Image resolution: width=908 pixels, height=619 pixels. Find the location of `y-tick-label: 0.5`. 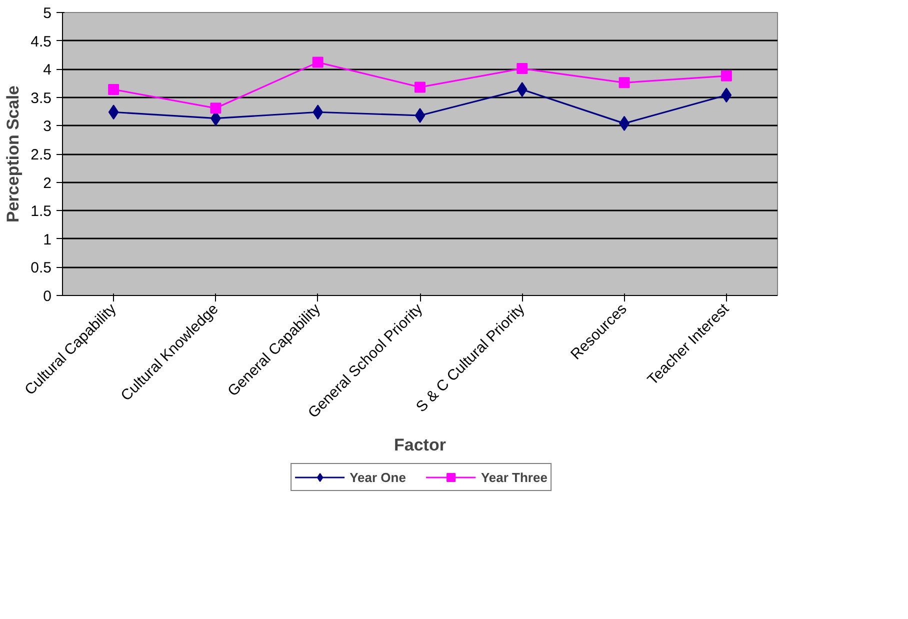

y-tick-label: 0.5 is located at coordinates (41, 268).